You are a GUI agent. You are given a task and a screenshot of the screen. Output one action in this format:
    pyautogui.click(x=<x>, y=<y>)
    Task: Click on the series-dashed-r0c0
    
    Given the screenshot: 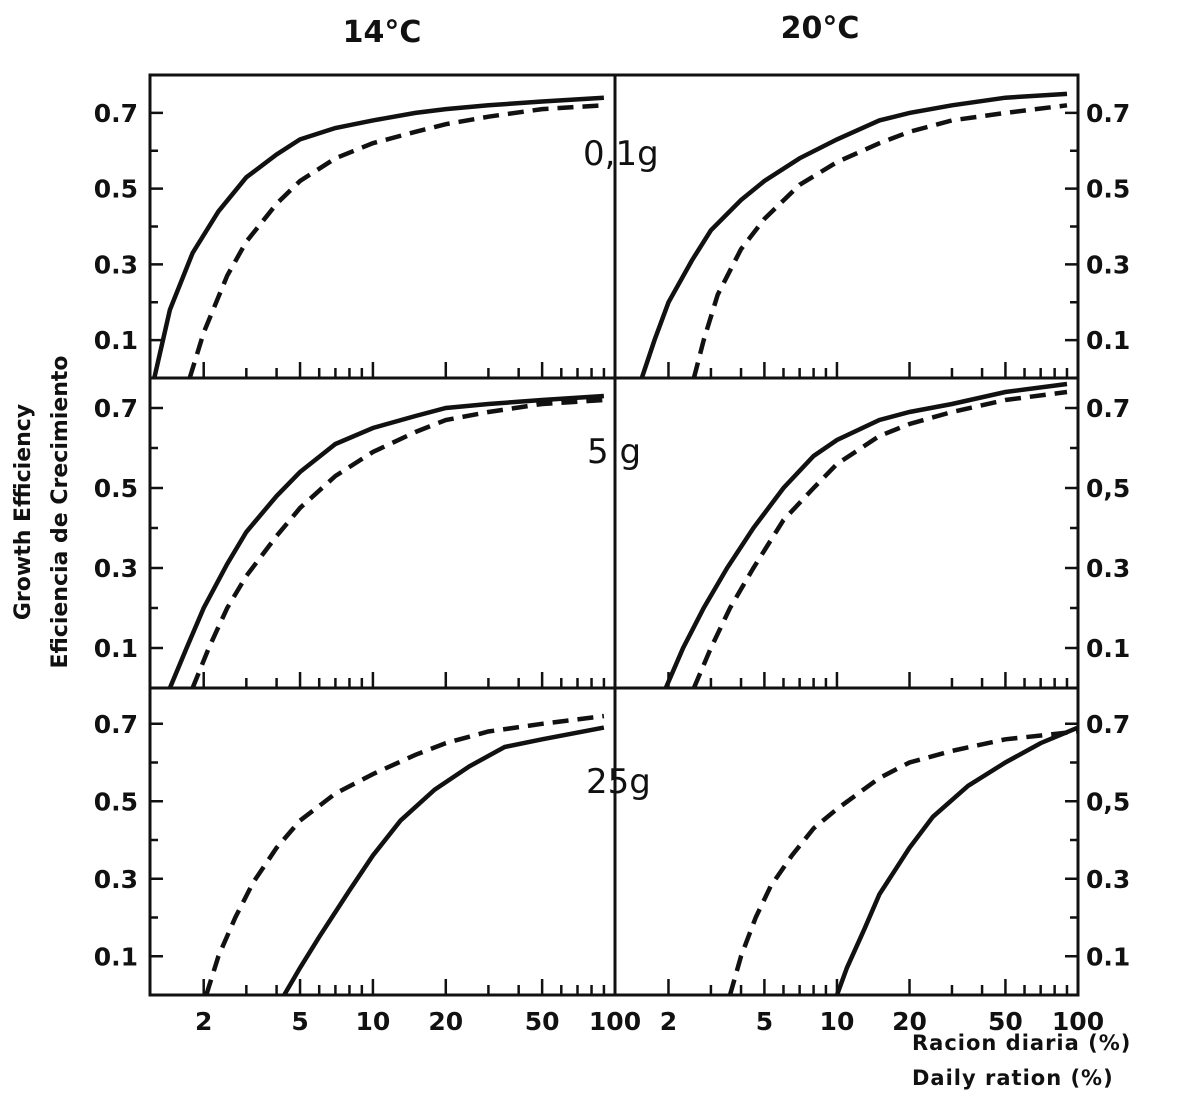 What is the action you would take?
    pyautogui.click(x=396, y=241)
    